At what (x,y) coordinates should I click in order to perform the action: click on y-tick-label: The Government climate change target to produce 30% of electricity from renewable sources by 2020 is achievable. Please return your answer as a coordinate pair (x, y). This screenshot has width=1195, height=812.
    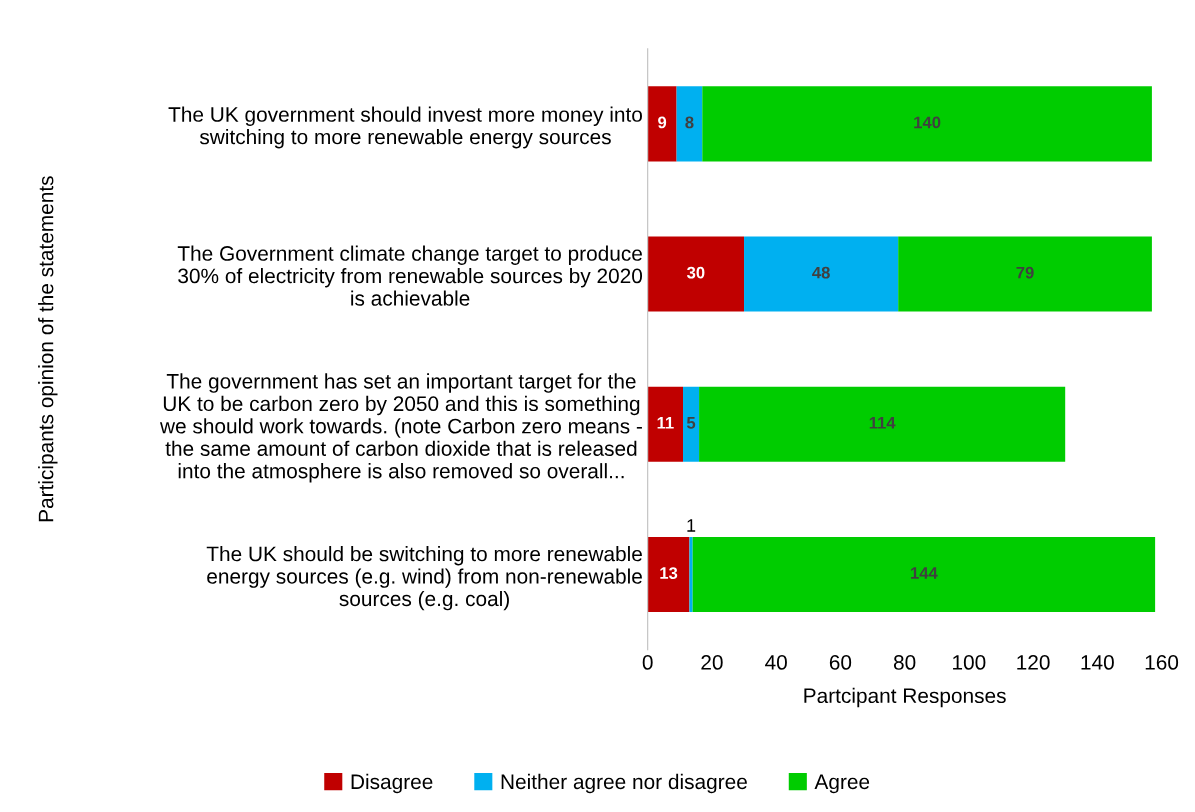
    Looking at the image, I should click on (410, 275).